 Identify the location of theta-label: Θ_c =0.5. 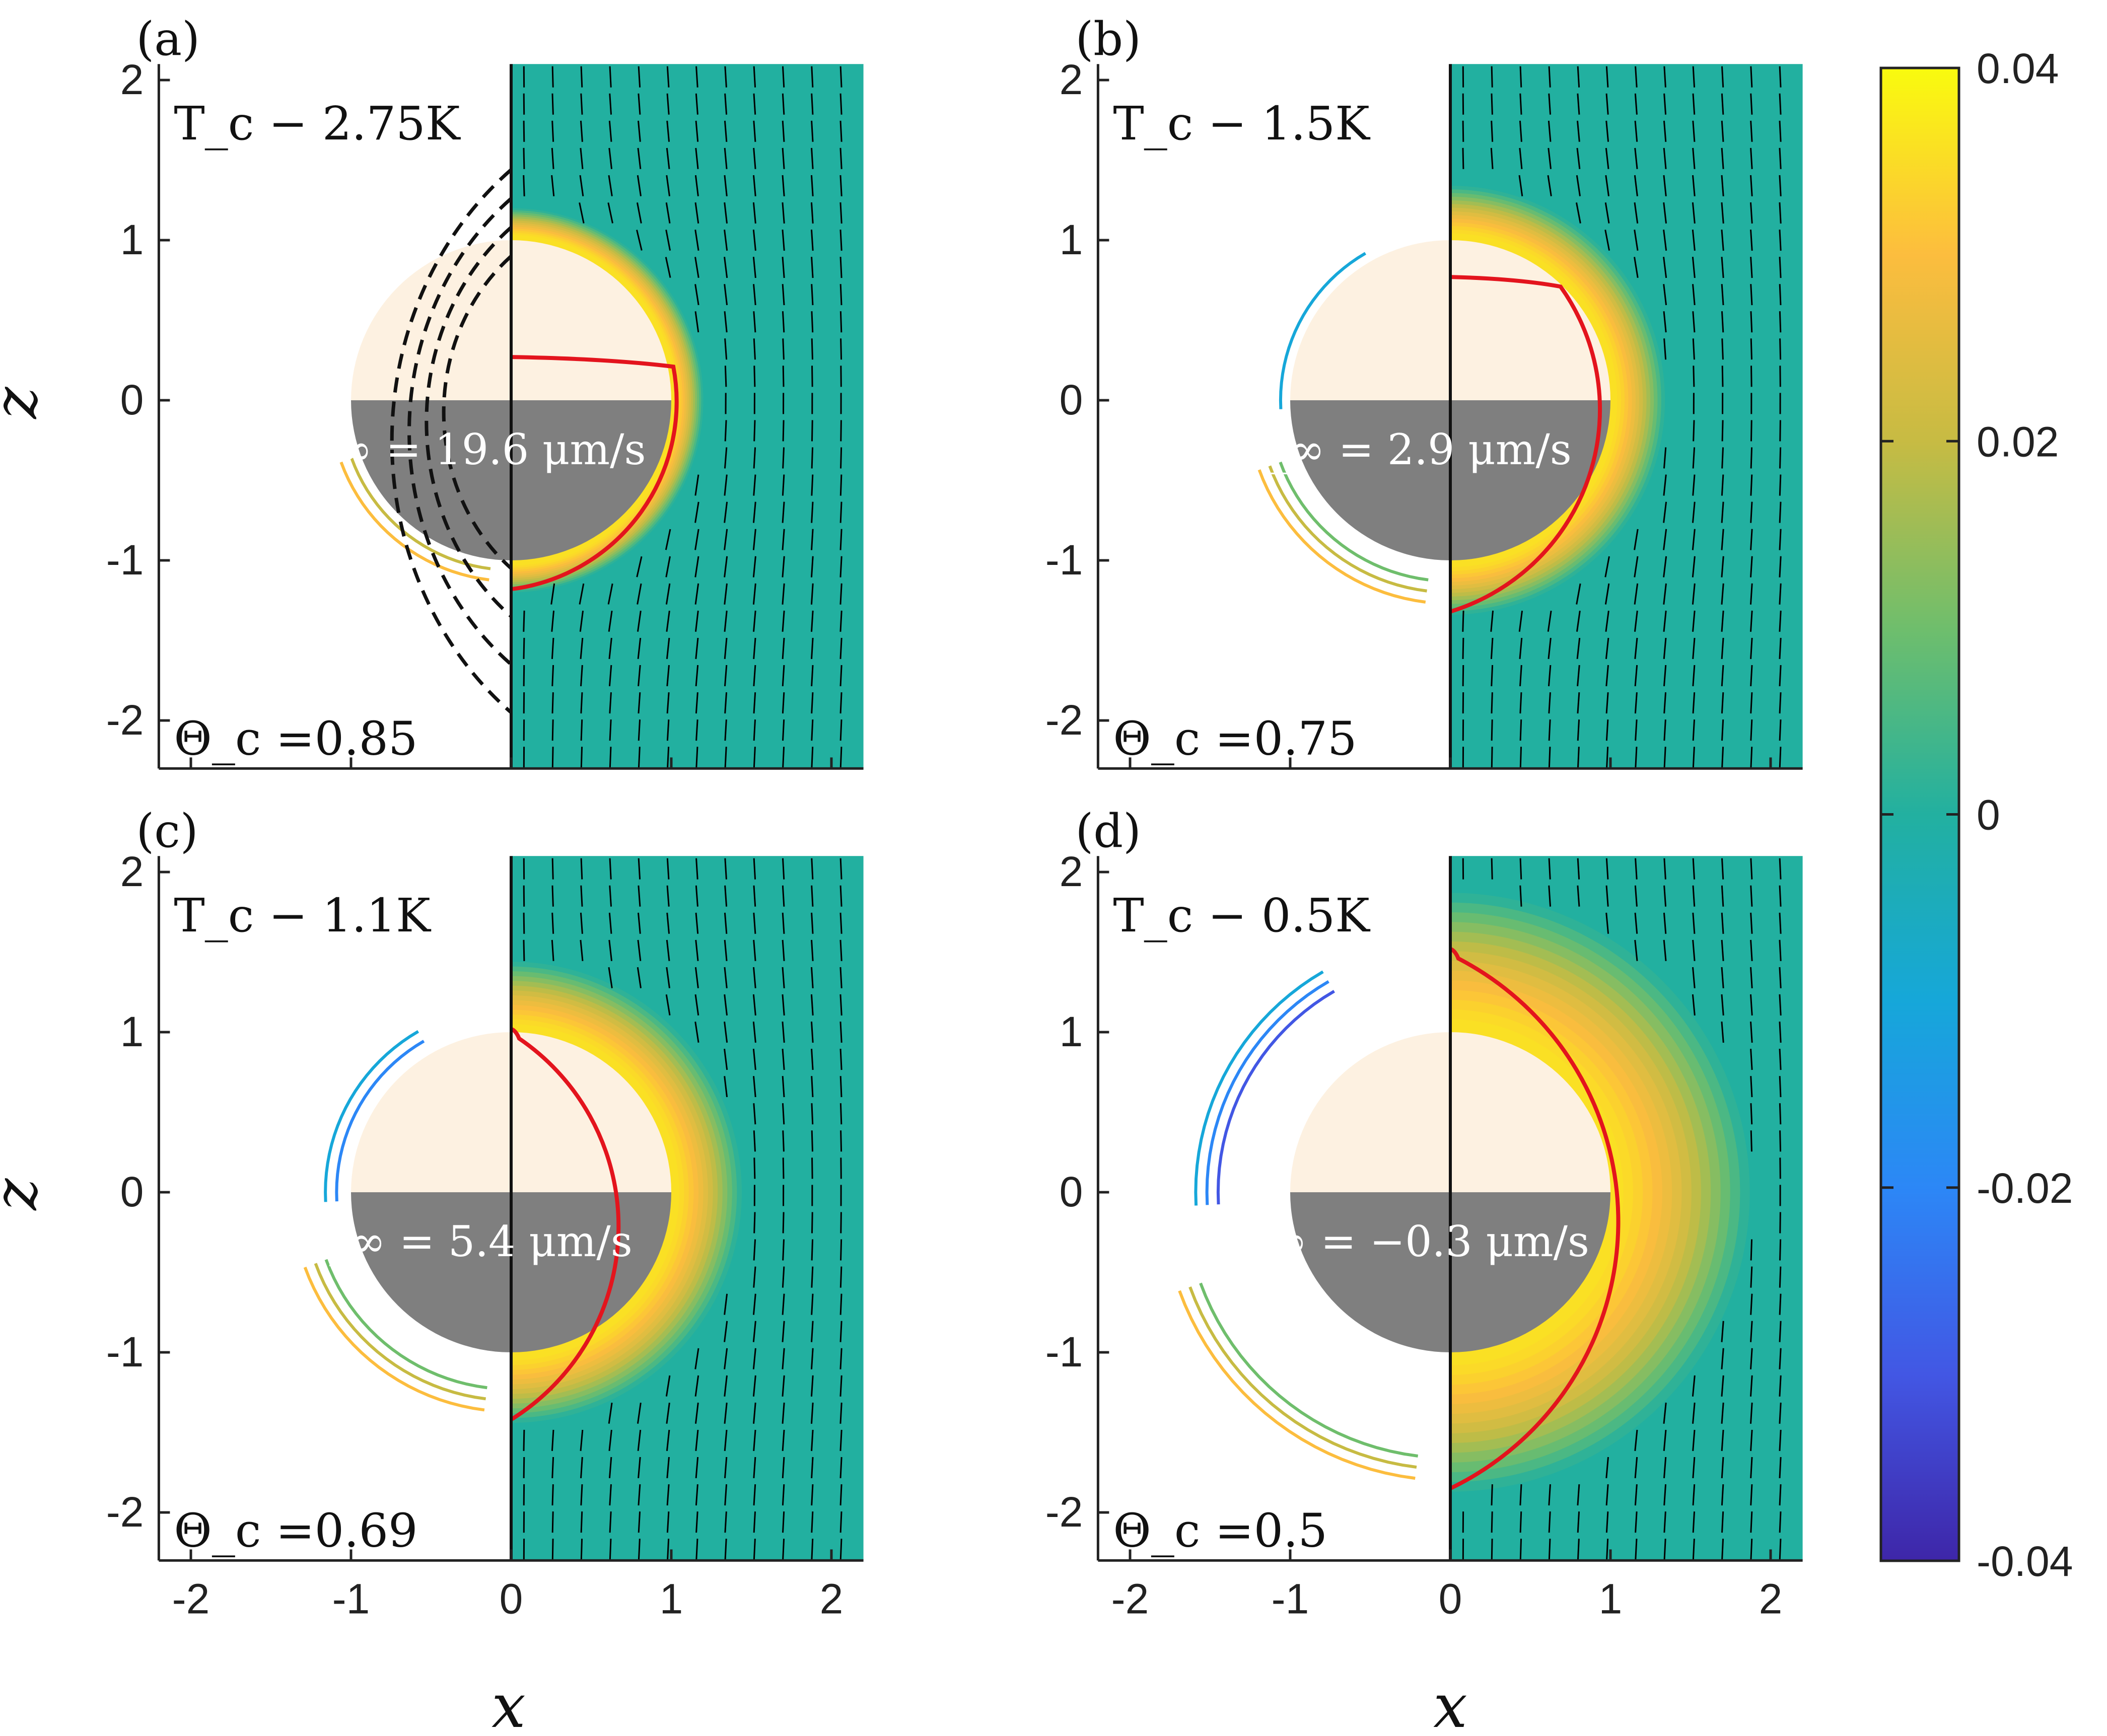
(1220, 1530).